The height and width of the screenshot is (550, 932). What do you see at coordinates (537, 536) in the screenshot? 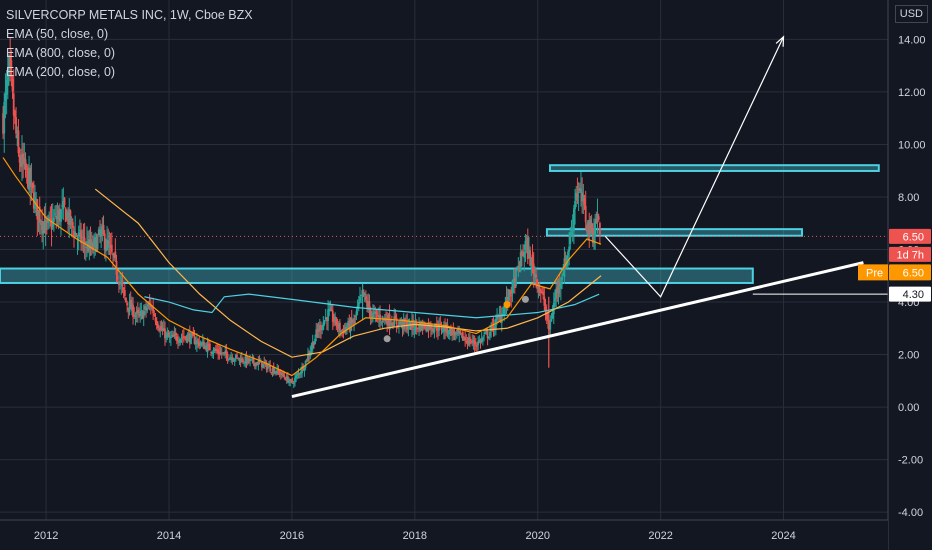
I see `x-tick-label-4: 2020` at bounding box center [537, 536].